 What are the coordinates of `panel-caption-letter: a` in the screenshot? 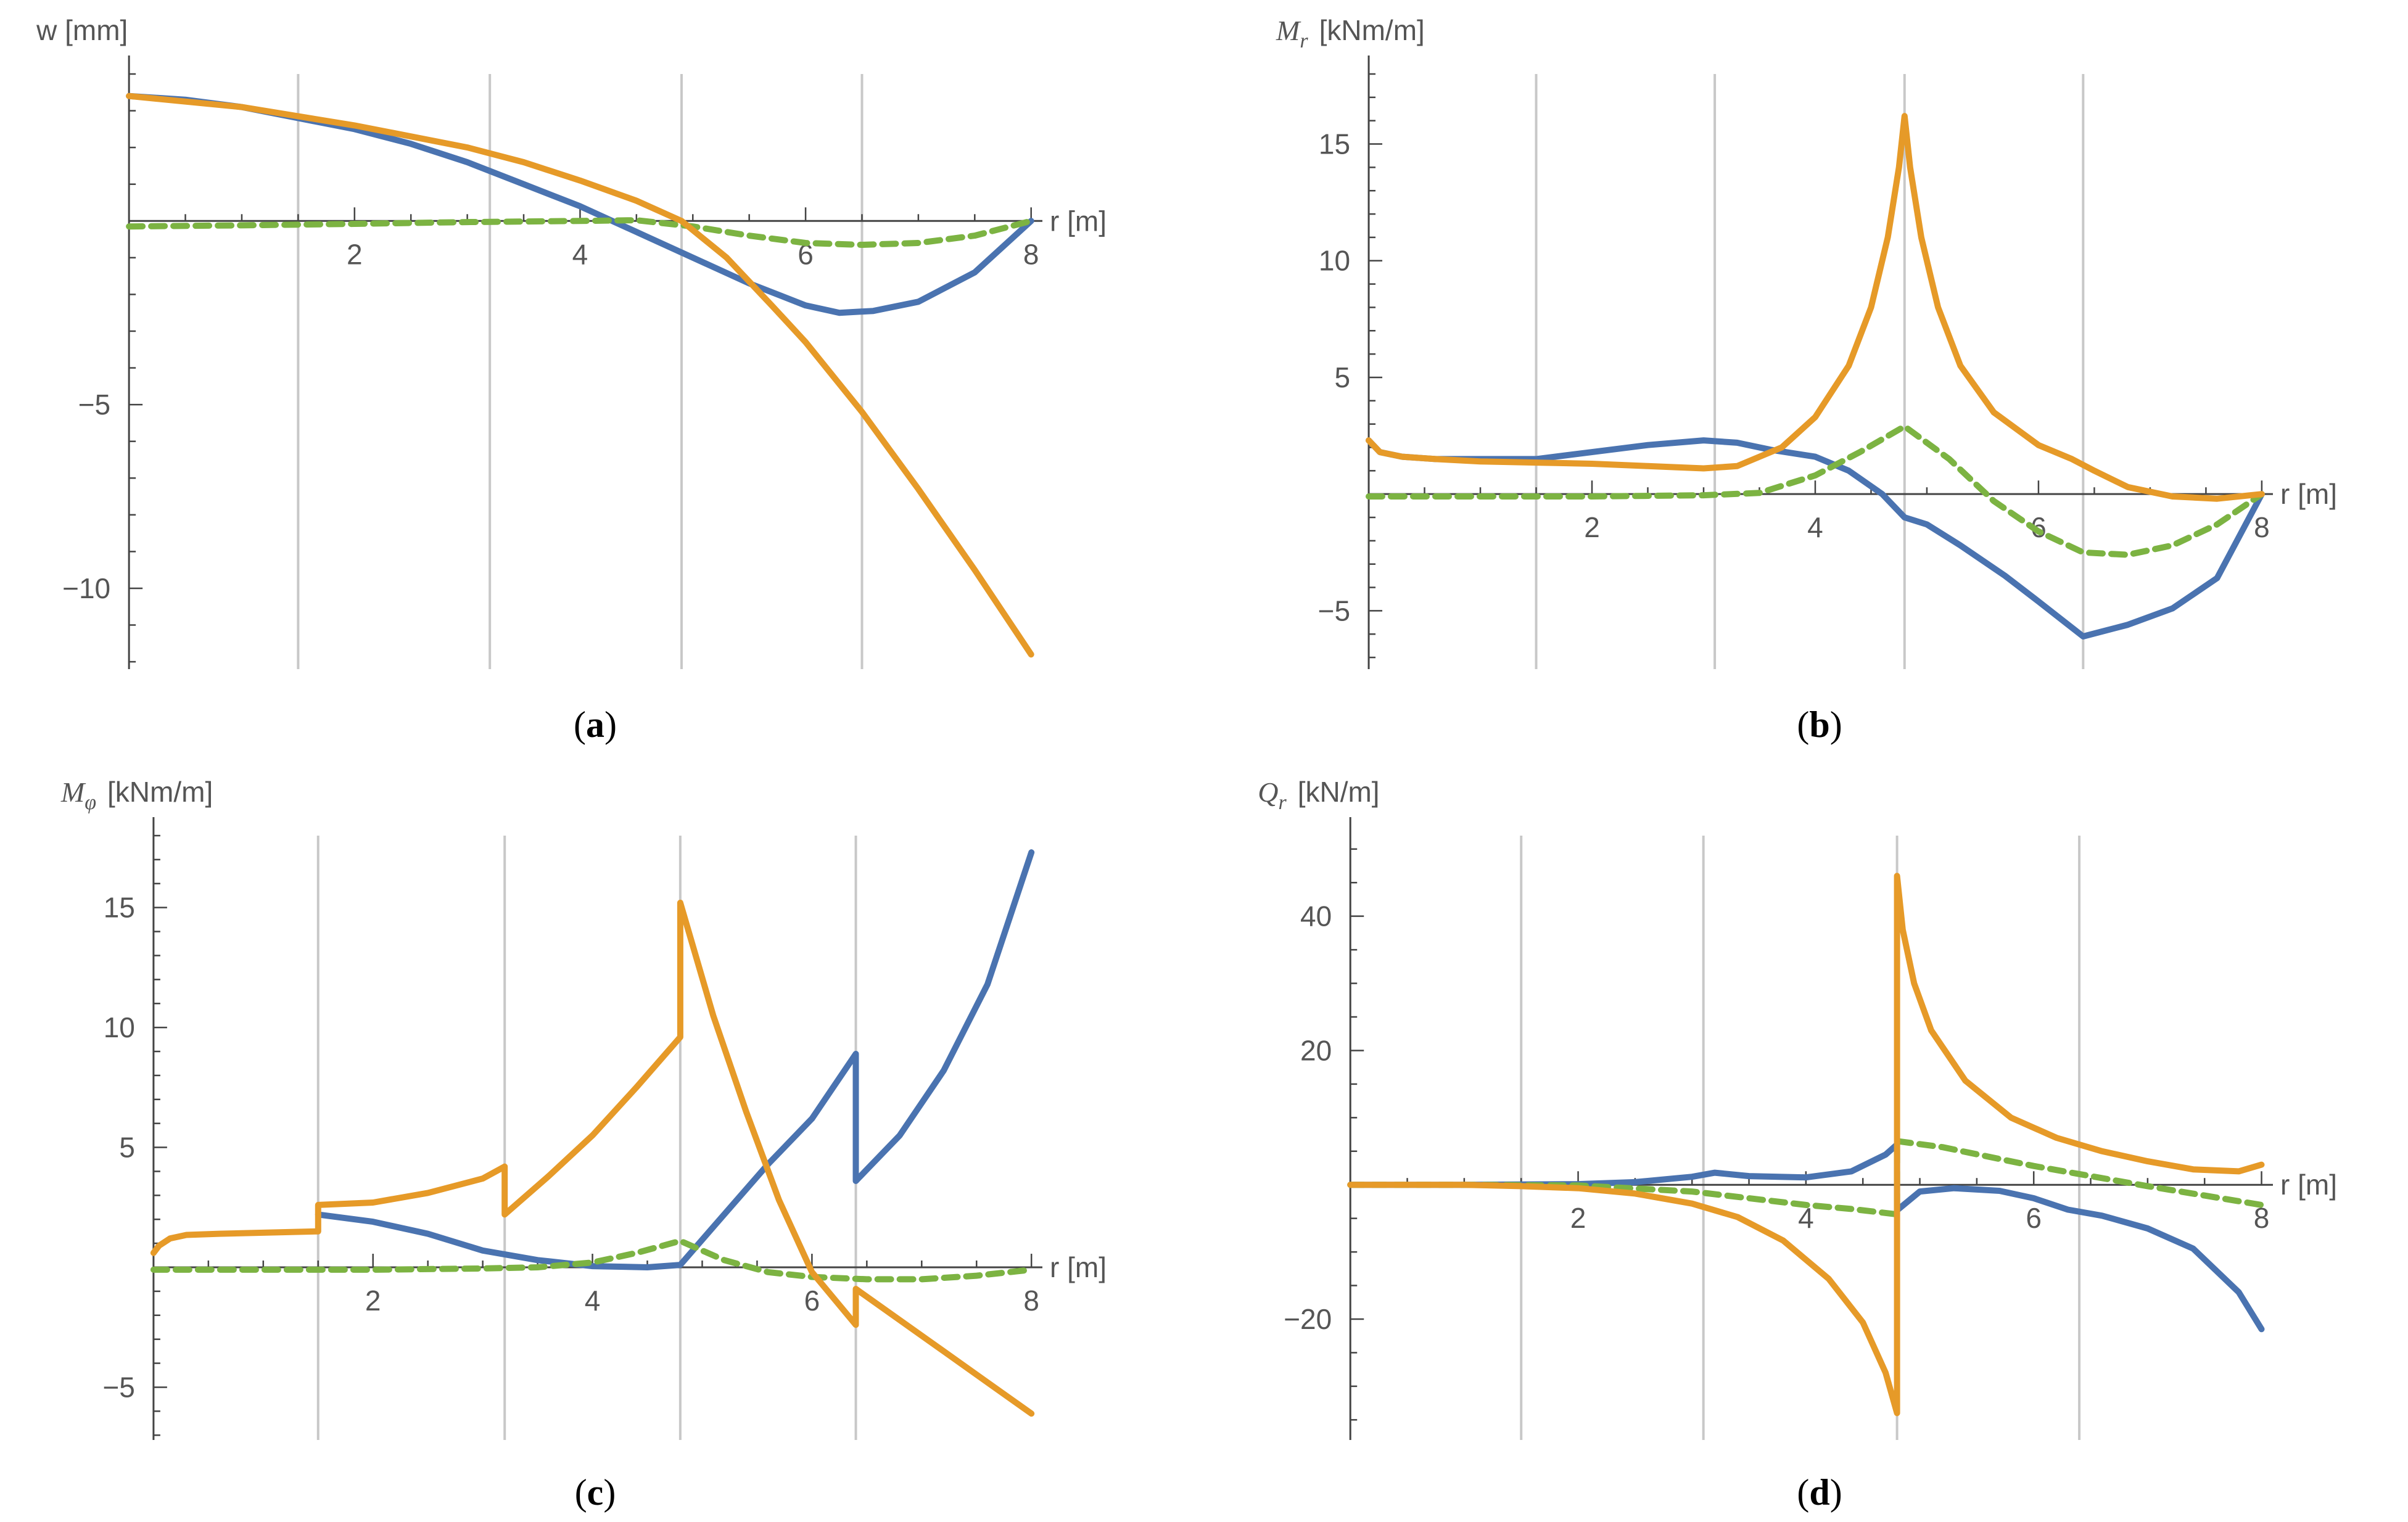 It's located at (595, 724).